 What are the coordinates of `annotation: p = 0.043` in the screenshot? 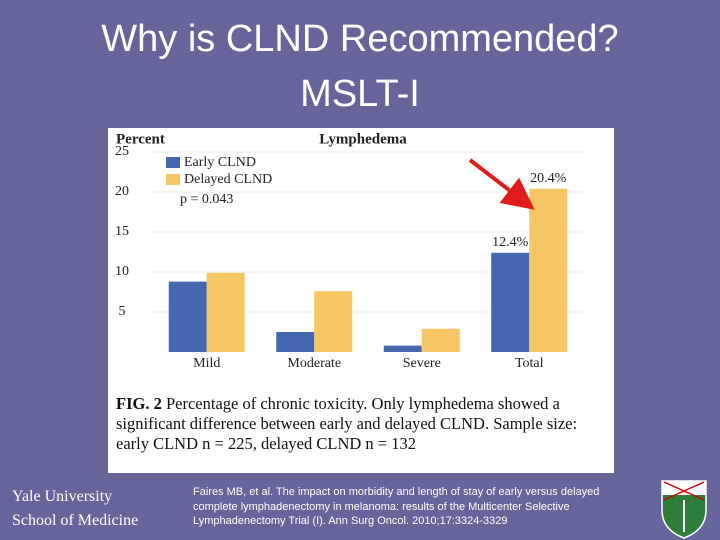 It's located at (206, 199).